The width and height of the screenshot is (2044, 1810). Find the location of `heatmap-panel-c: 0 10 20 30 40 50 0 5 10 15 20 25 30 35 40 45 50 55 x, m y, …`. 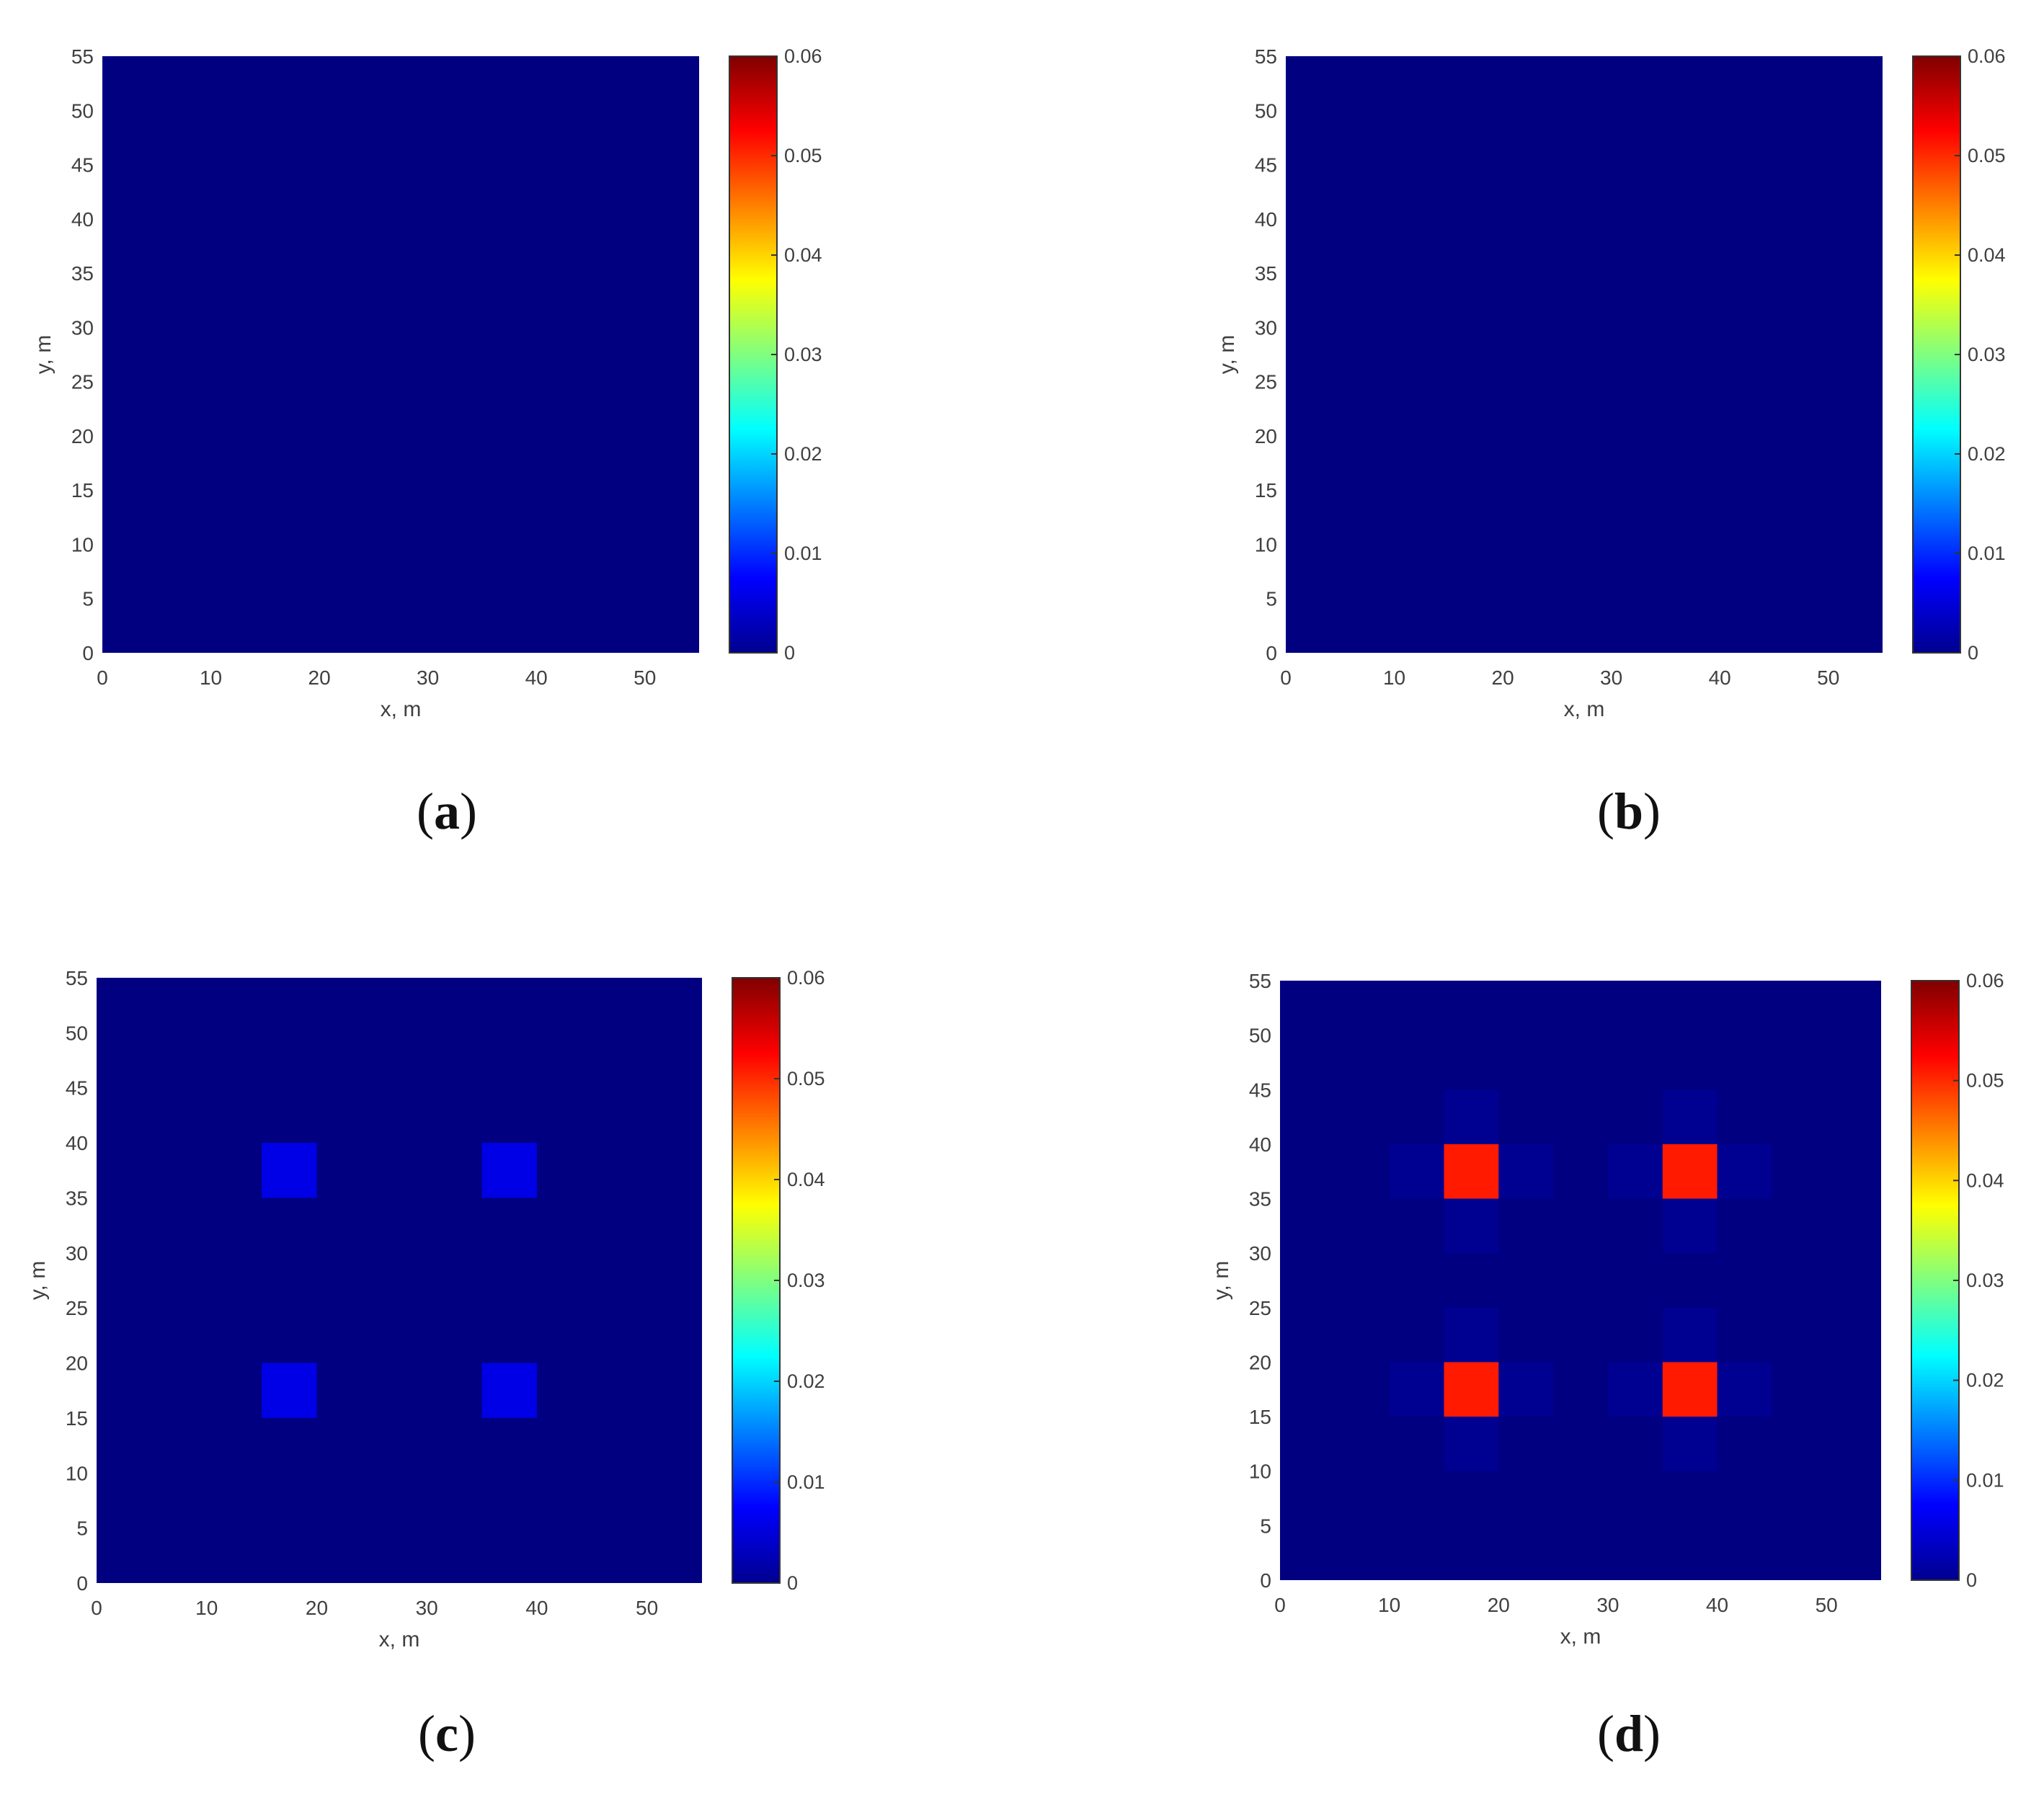

heatmap-panel-c: 0 10 20 30 40 50 0 5 10 15 20 25 30 35 40 45 50 55 x, m y, … is located at coordinates (426, 1309).